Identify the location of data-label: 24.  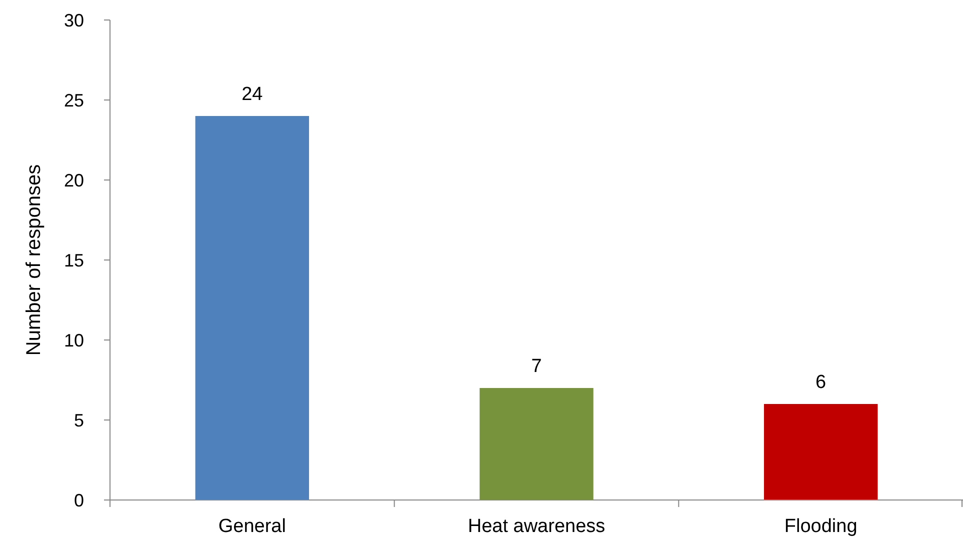
(253, 94).